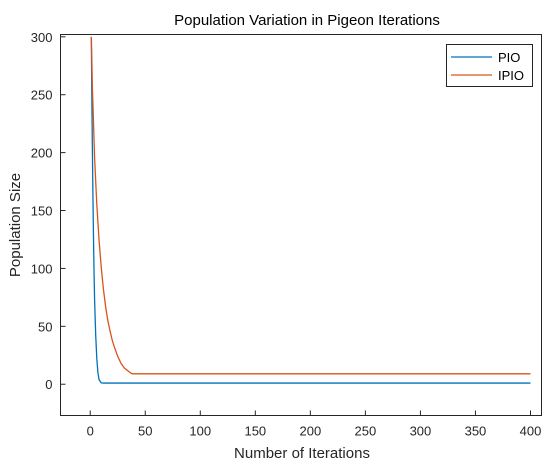  What do you see at coordinates (200, 431) in the screenshot?
I see `x-tick-label: 100` at bounding box center [200, 431].